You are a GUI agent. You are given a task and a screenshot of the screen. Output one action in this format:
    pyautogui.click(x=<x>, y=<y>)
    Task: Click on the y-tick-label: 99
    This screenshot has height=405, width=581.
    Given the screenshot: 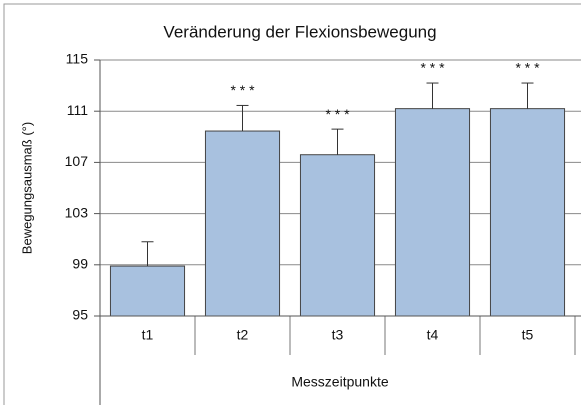 What is the action you would take?
    pyautogui.click(x=80, y=264)
    